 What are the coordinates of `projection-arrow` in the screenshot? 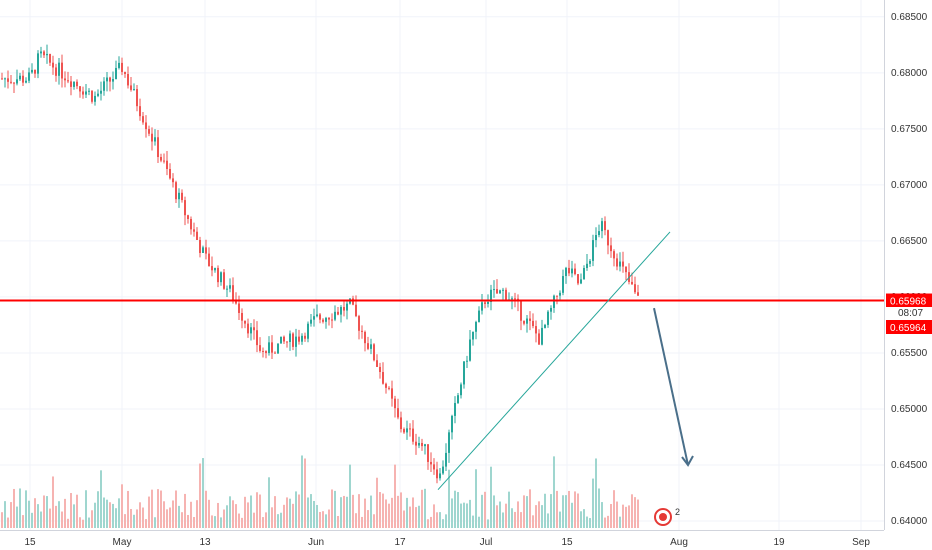 It's located at (673, 387).